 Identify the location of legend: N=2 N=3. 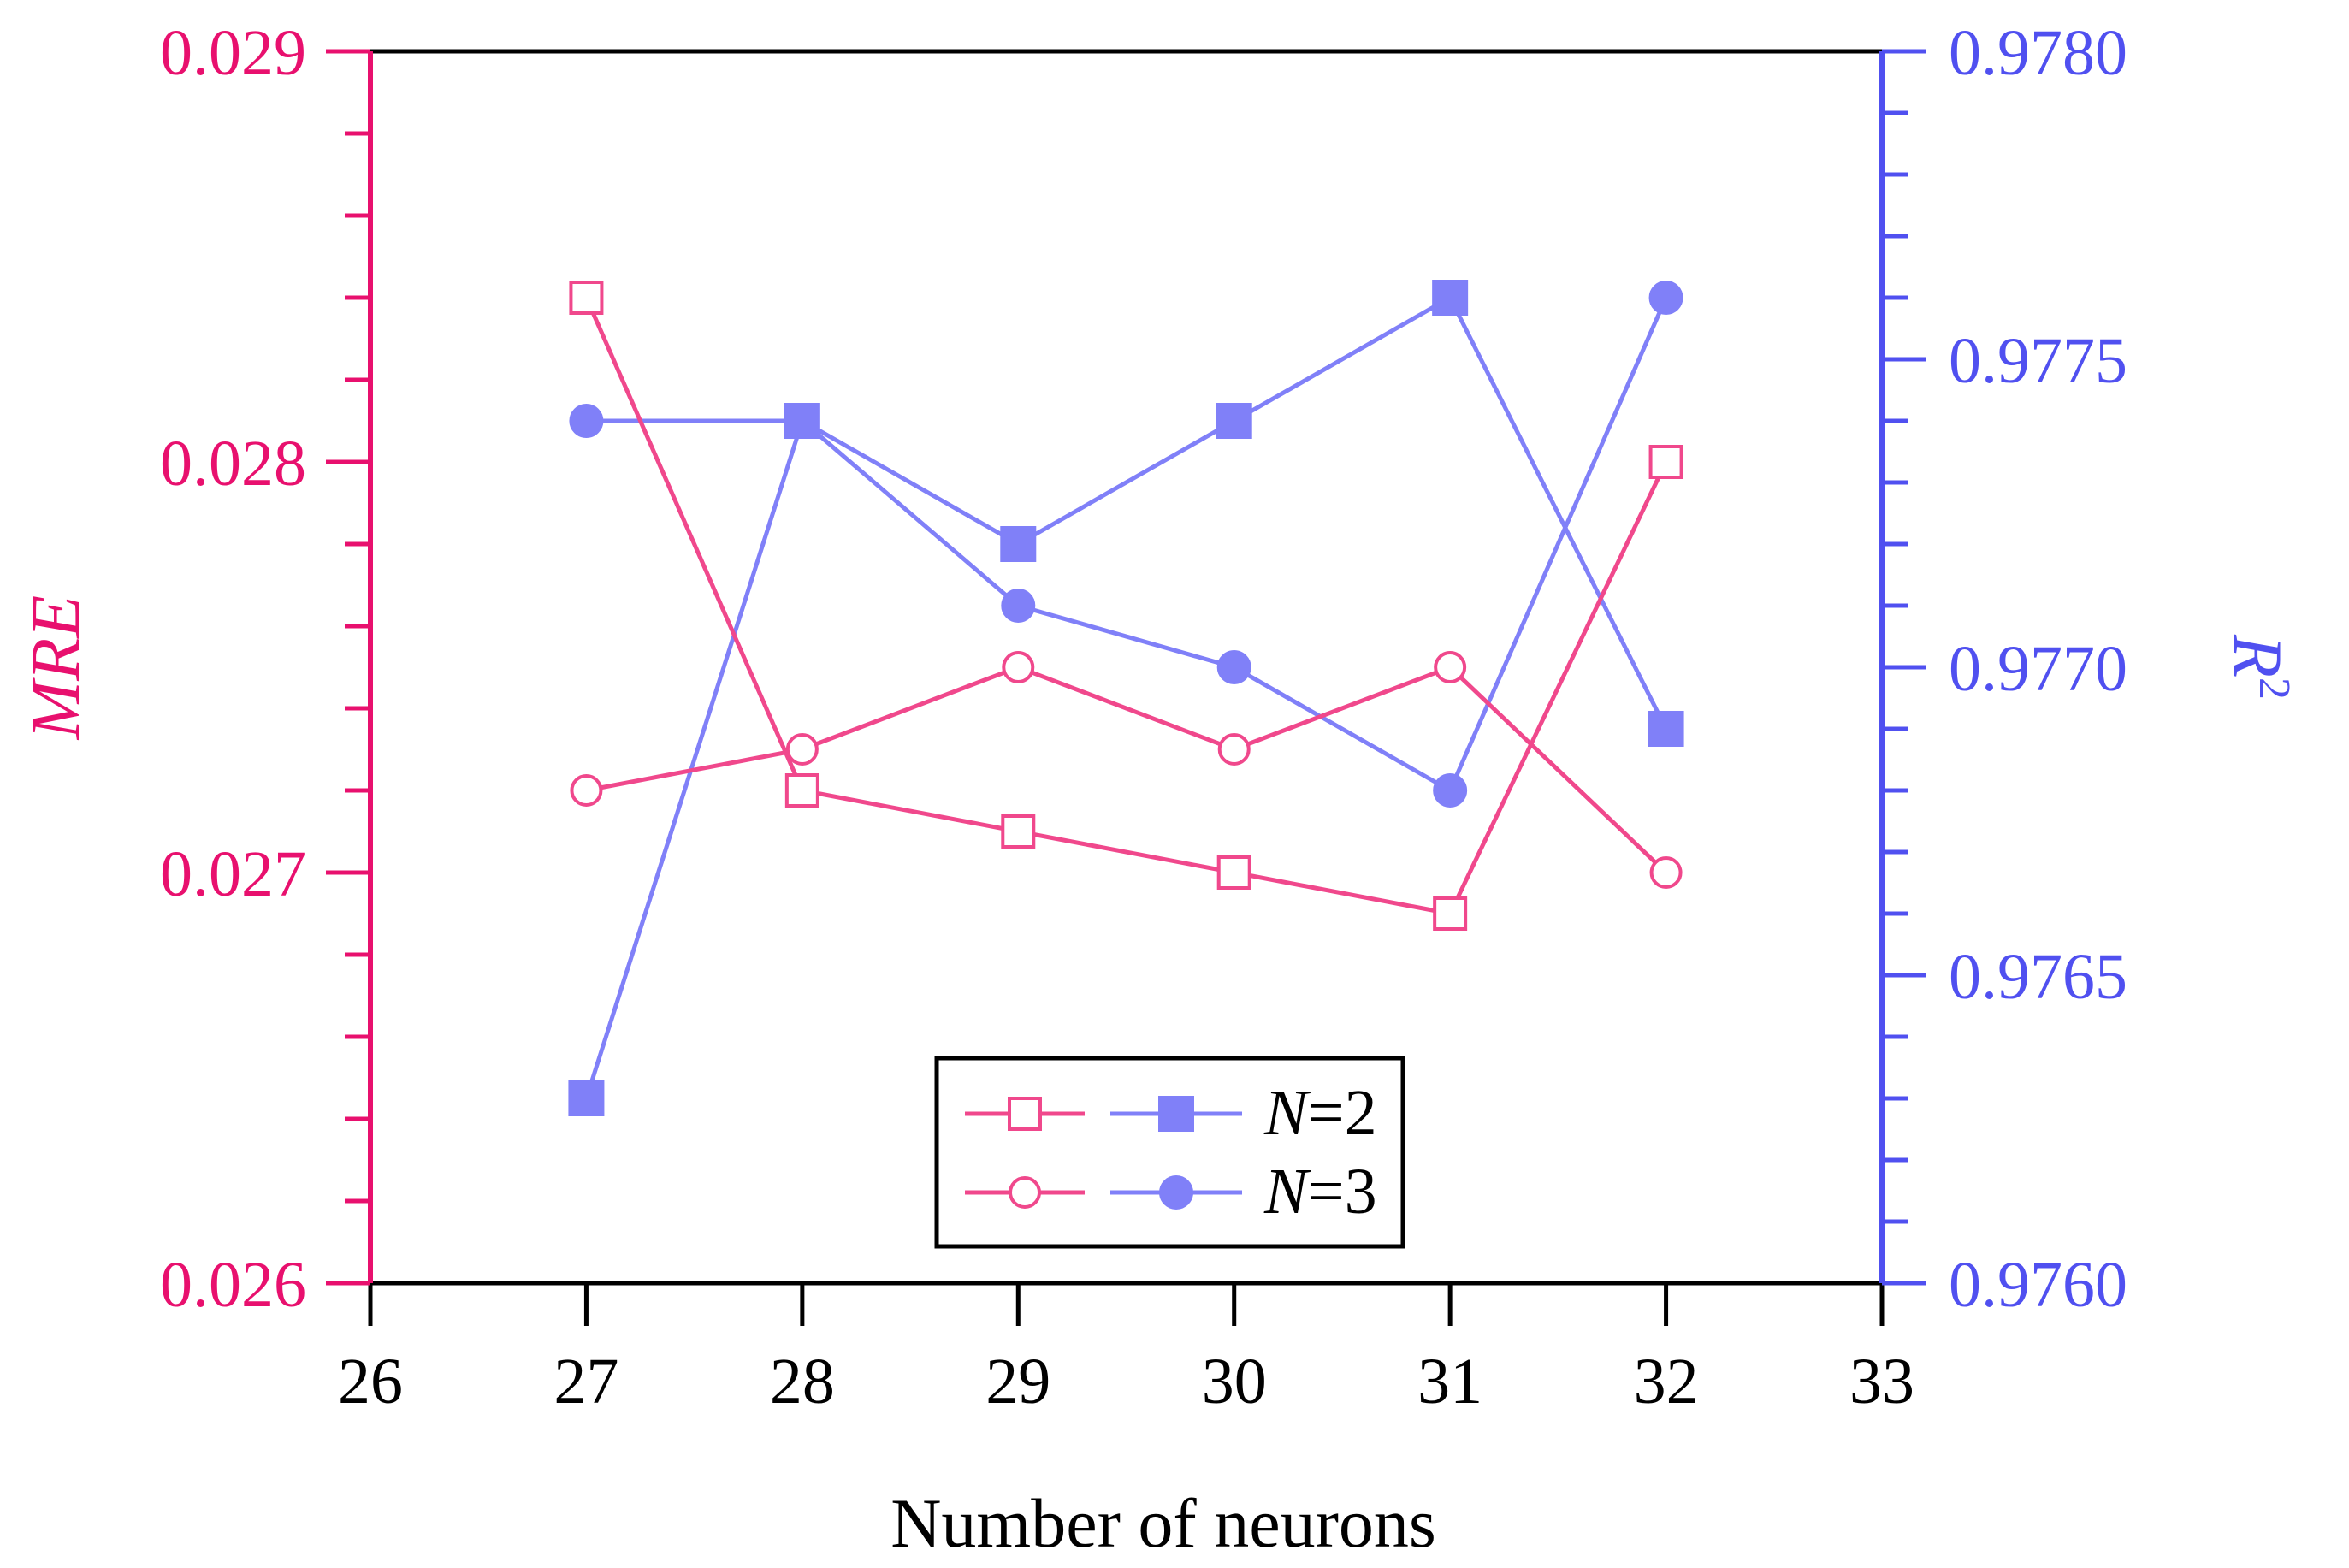
(1169, 1152).